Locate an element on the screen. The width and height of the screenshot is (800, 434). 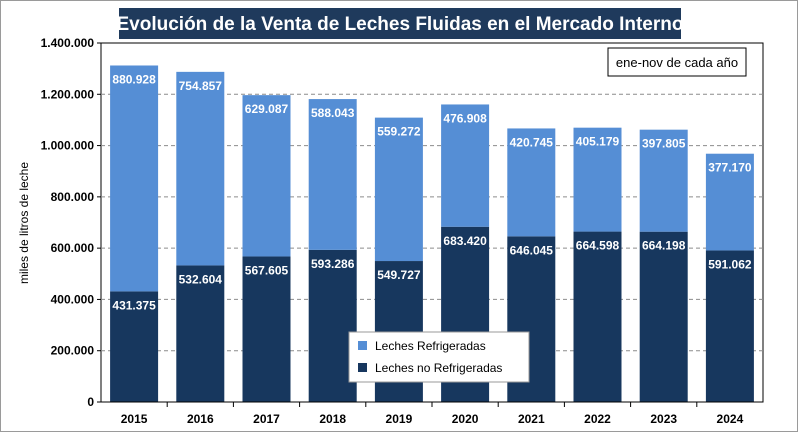
x-tick-label: 2018 is located at coordinates (332, 419).